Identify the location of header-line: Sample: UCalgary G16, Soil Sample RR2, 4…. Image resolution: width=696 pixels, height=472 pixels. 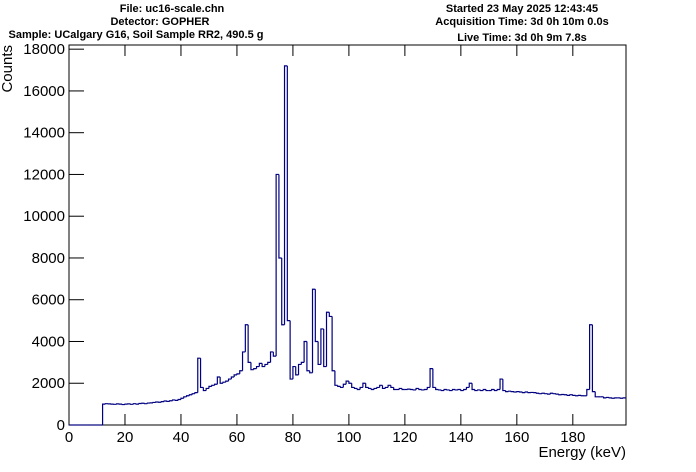
(136, 35).